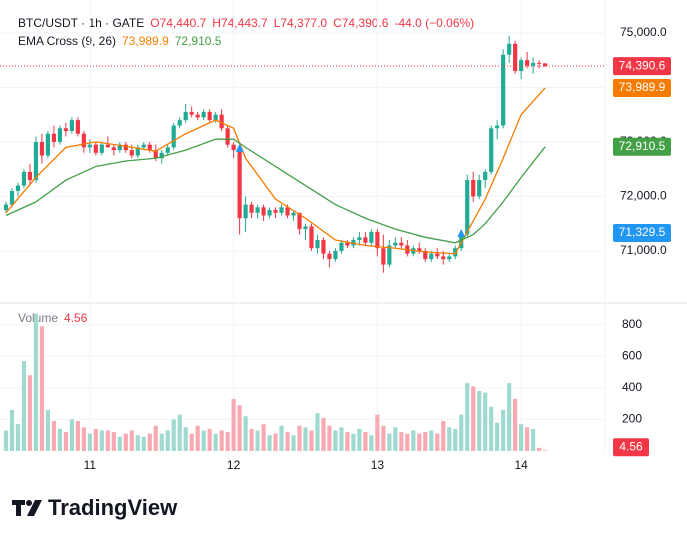 This screenshot has height=539, width=687. Describe the element at coordinates (76, 318) in the screenshot. I see `volume-value: 4.56` at that location.